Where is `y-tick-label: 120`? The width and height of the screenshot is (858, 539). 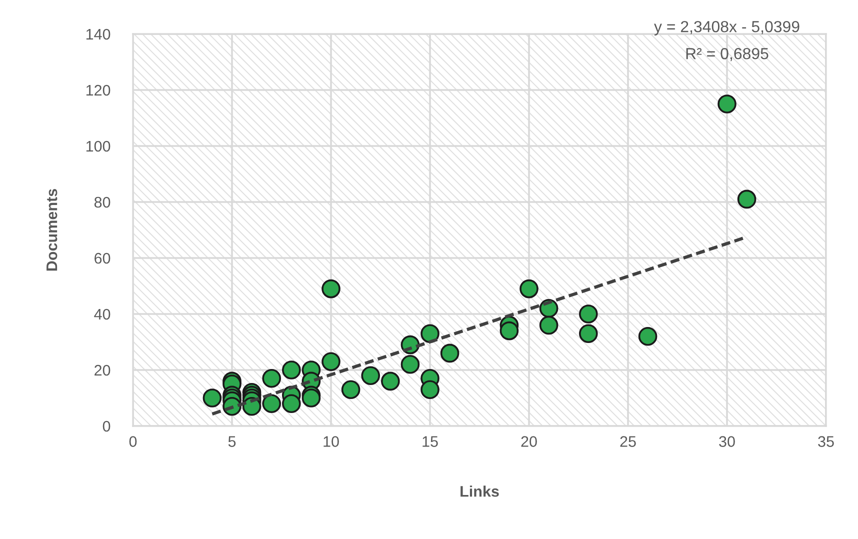 y-tick-label: 120 is located at coordinates (98, 90).